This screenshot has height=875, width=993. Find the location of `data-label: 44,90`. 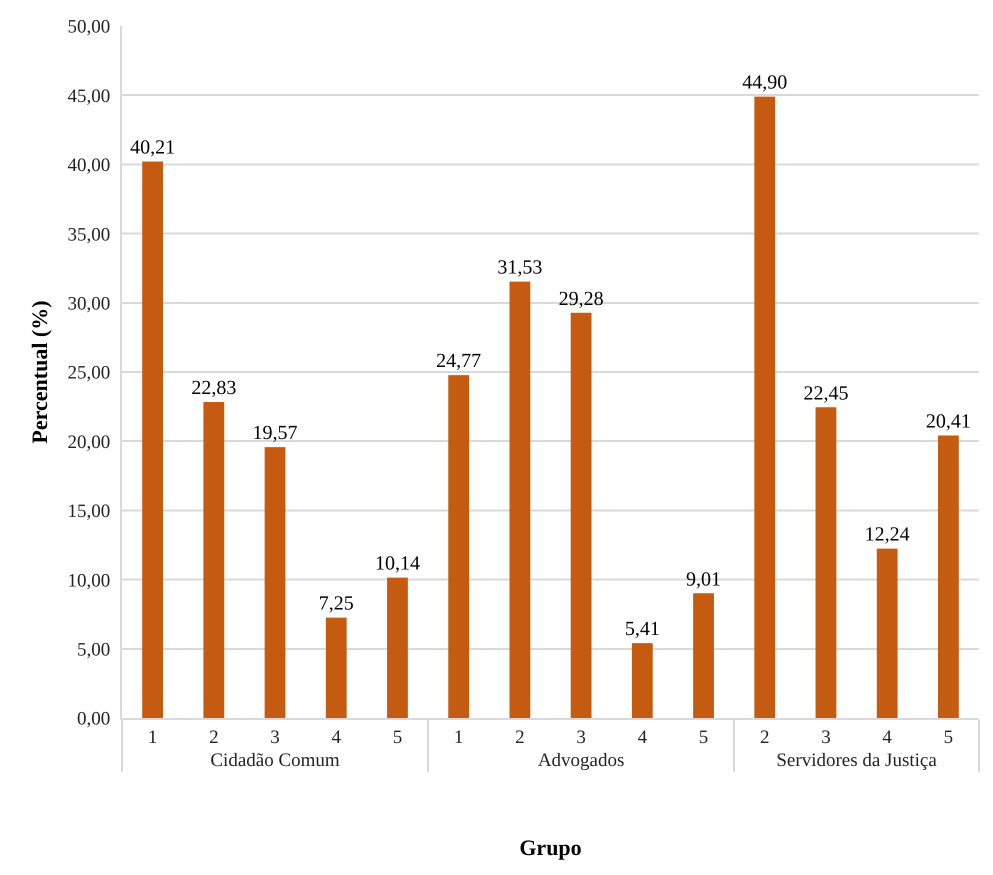

data-label: 44,90 is located at coordinates (765, 83).